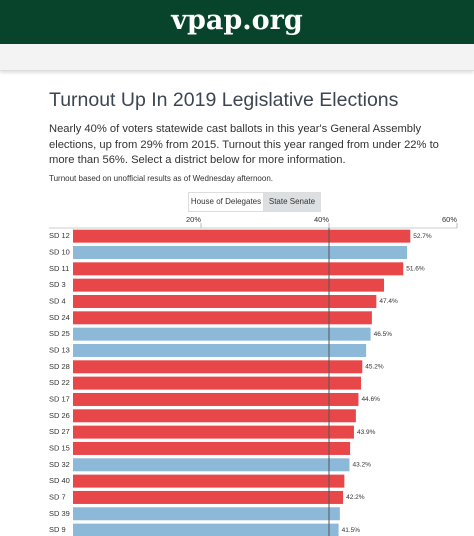  What do you see at coordinates (366, 432) in the screenshot?
I see `value-label: 43.9%` at bounding box center [366, 432].